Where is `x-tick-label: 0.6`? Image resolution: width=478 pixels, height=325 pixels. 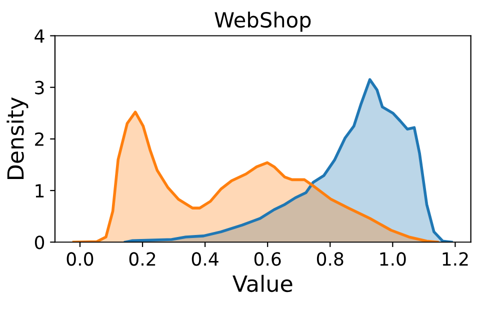 x-tick-label: 0.6 is located at coordinates (267, 259).